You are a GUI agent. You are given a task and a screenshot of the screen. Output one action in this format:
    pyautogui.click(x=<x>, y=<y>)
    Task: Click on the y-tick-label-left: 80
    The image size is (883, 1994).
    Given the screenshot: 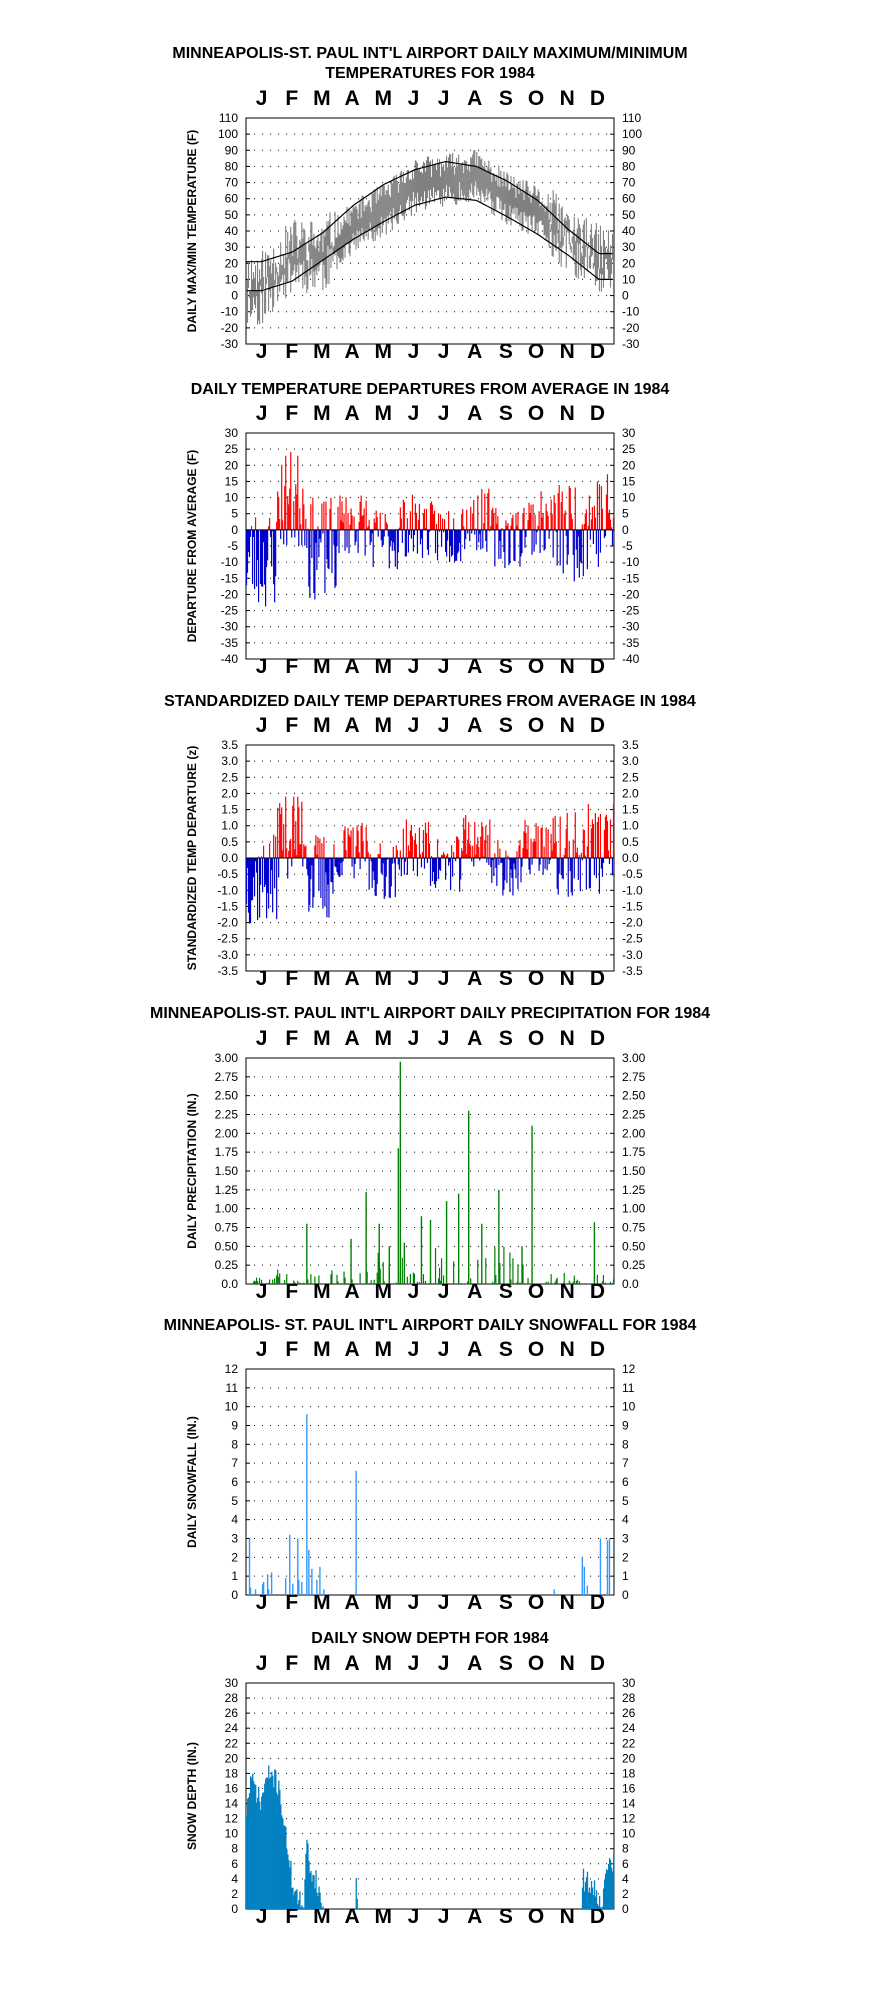 What is the action you would take?
    pyautogui.click(x=232, y=166)
    